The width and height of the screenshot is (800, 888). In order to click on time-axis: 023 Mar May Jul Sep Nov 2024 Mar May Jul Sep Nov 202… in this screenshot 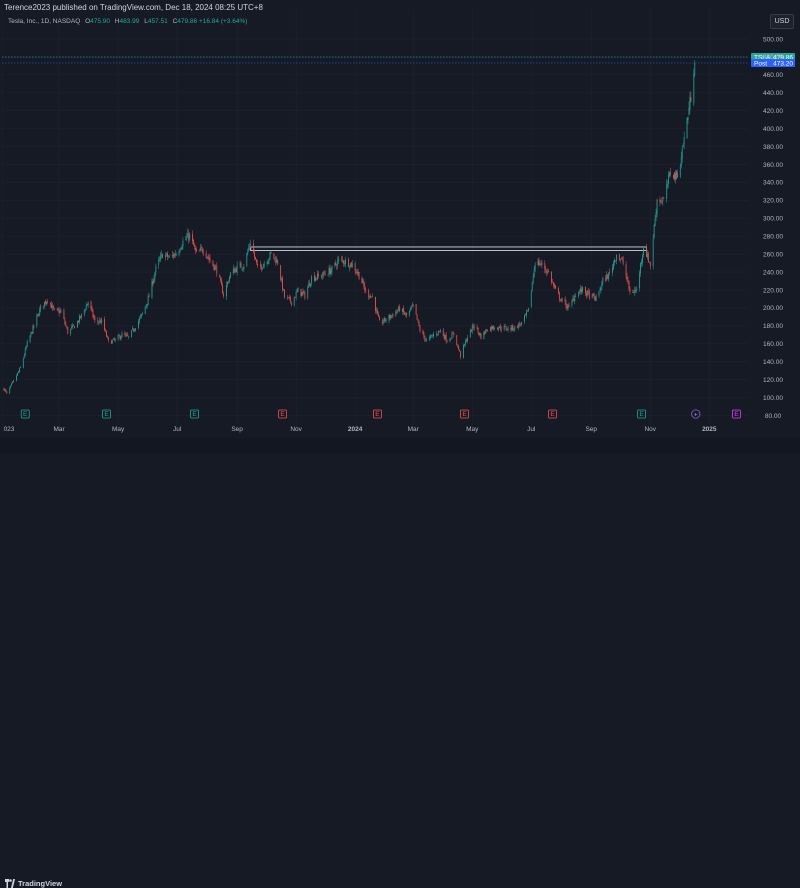, I will do `click(360, 429)`.